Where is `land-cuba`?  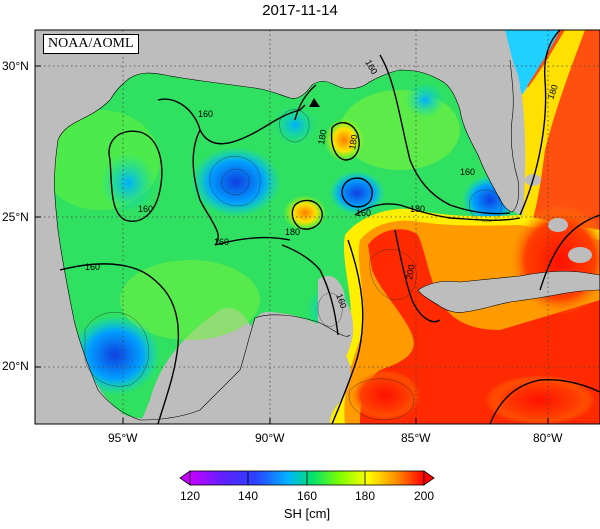 land-cuba is located at coordinates (509, 292).